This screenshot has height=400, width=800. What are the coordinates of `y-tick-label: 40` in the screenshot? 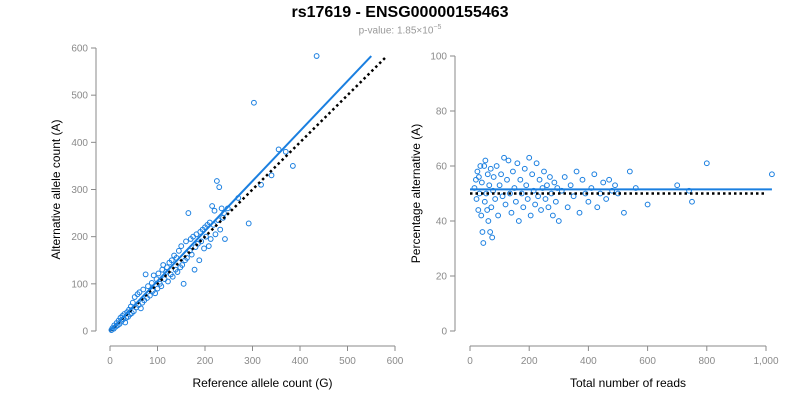 It's located at (442, 222).